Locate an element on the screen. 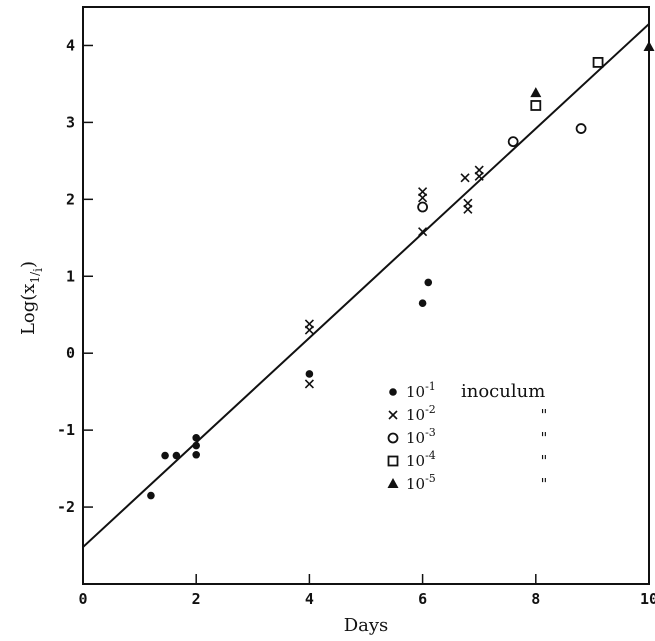 Image resolution: width=655 pixels, height=641 pixels. legend-label-3: 10-3 is located at coordinates (421, 436).